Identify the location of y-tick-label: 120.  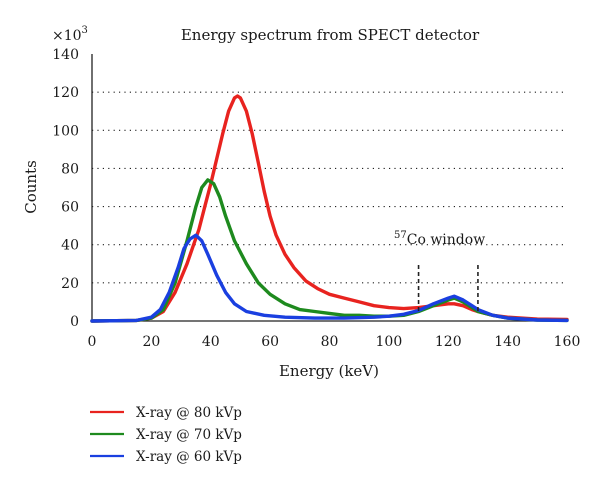
(65, 93).